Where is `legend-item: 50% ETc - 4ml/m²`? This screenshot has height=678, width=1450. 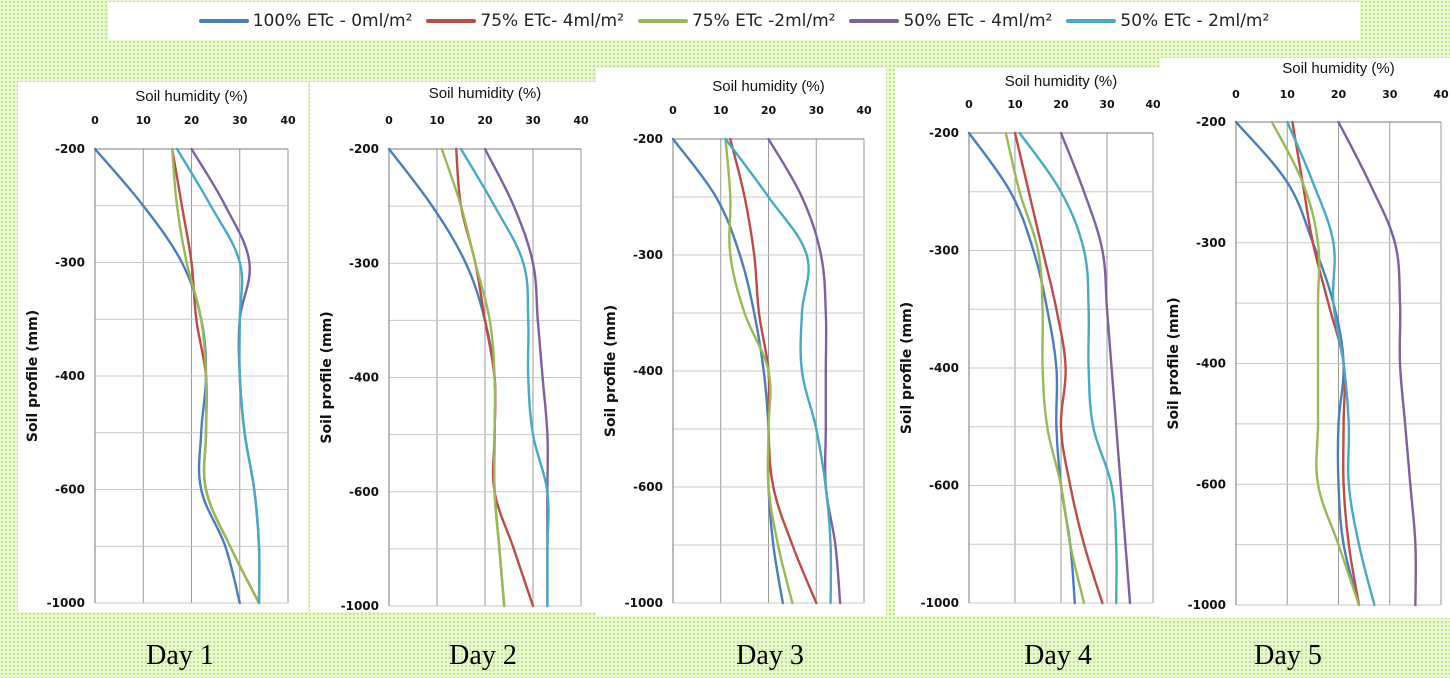 legend-item: 50% ETc - 4ml/m² is located at coordinates (950, 21).